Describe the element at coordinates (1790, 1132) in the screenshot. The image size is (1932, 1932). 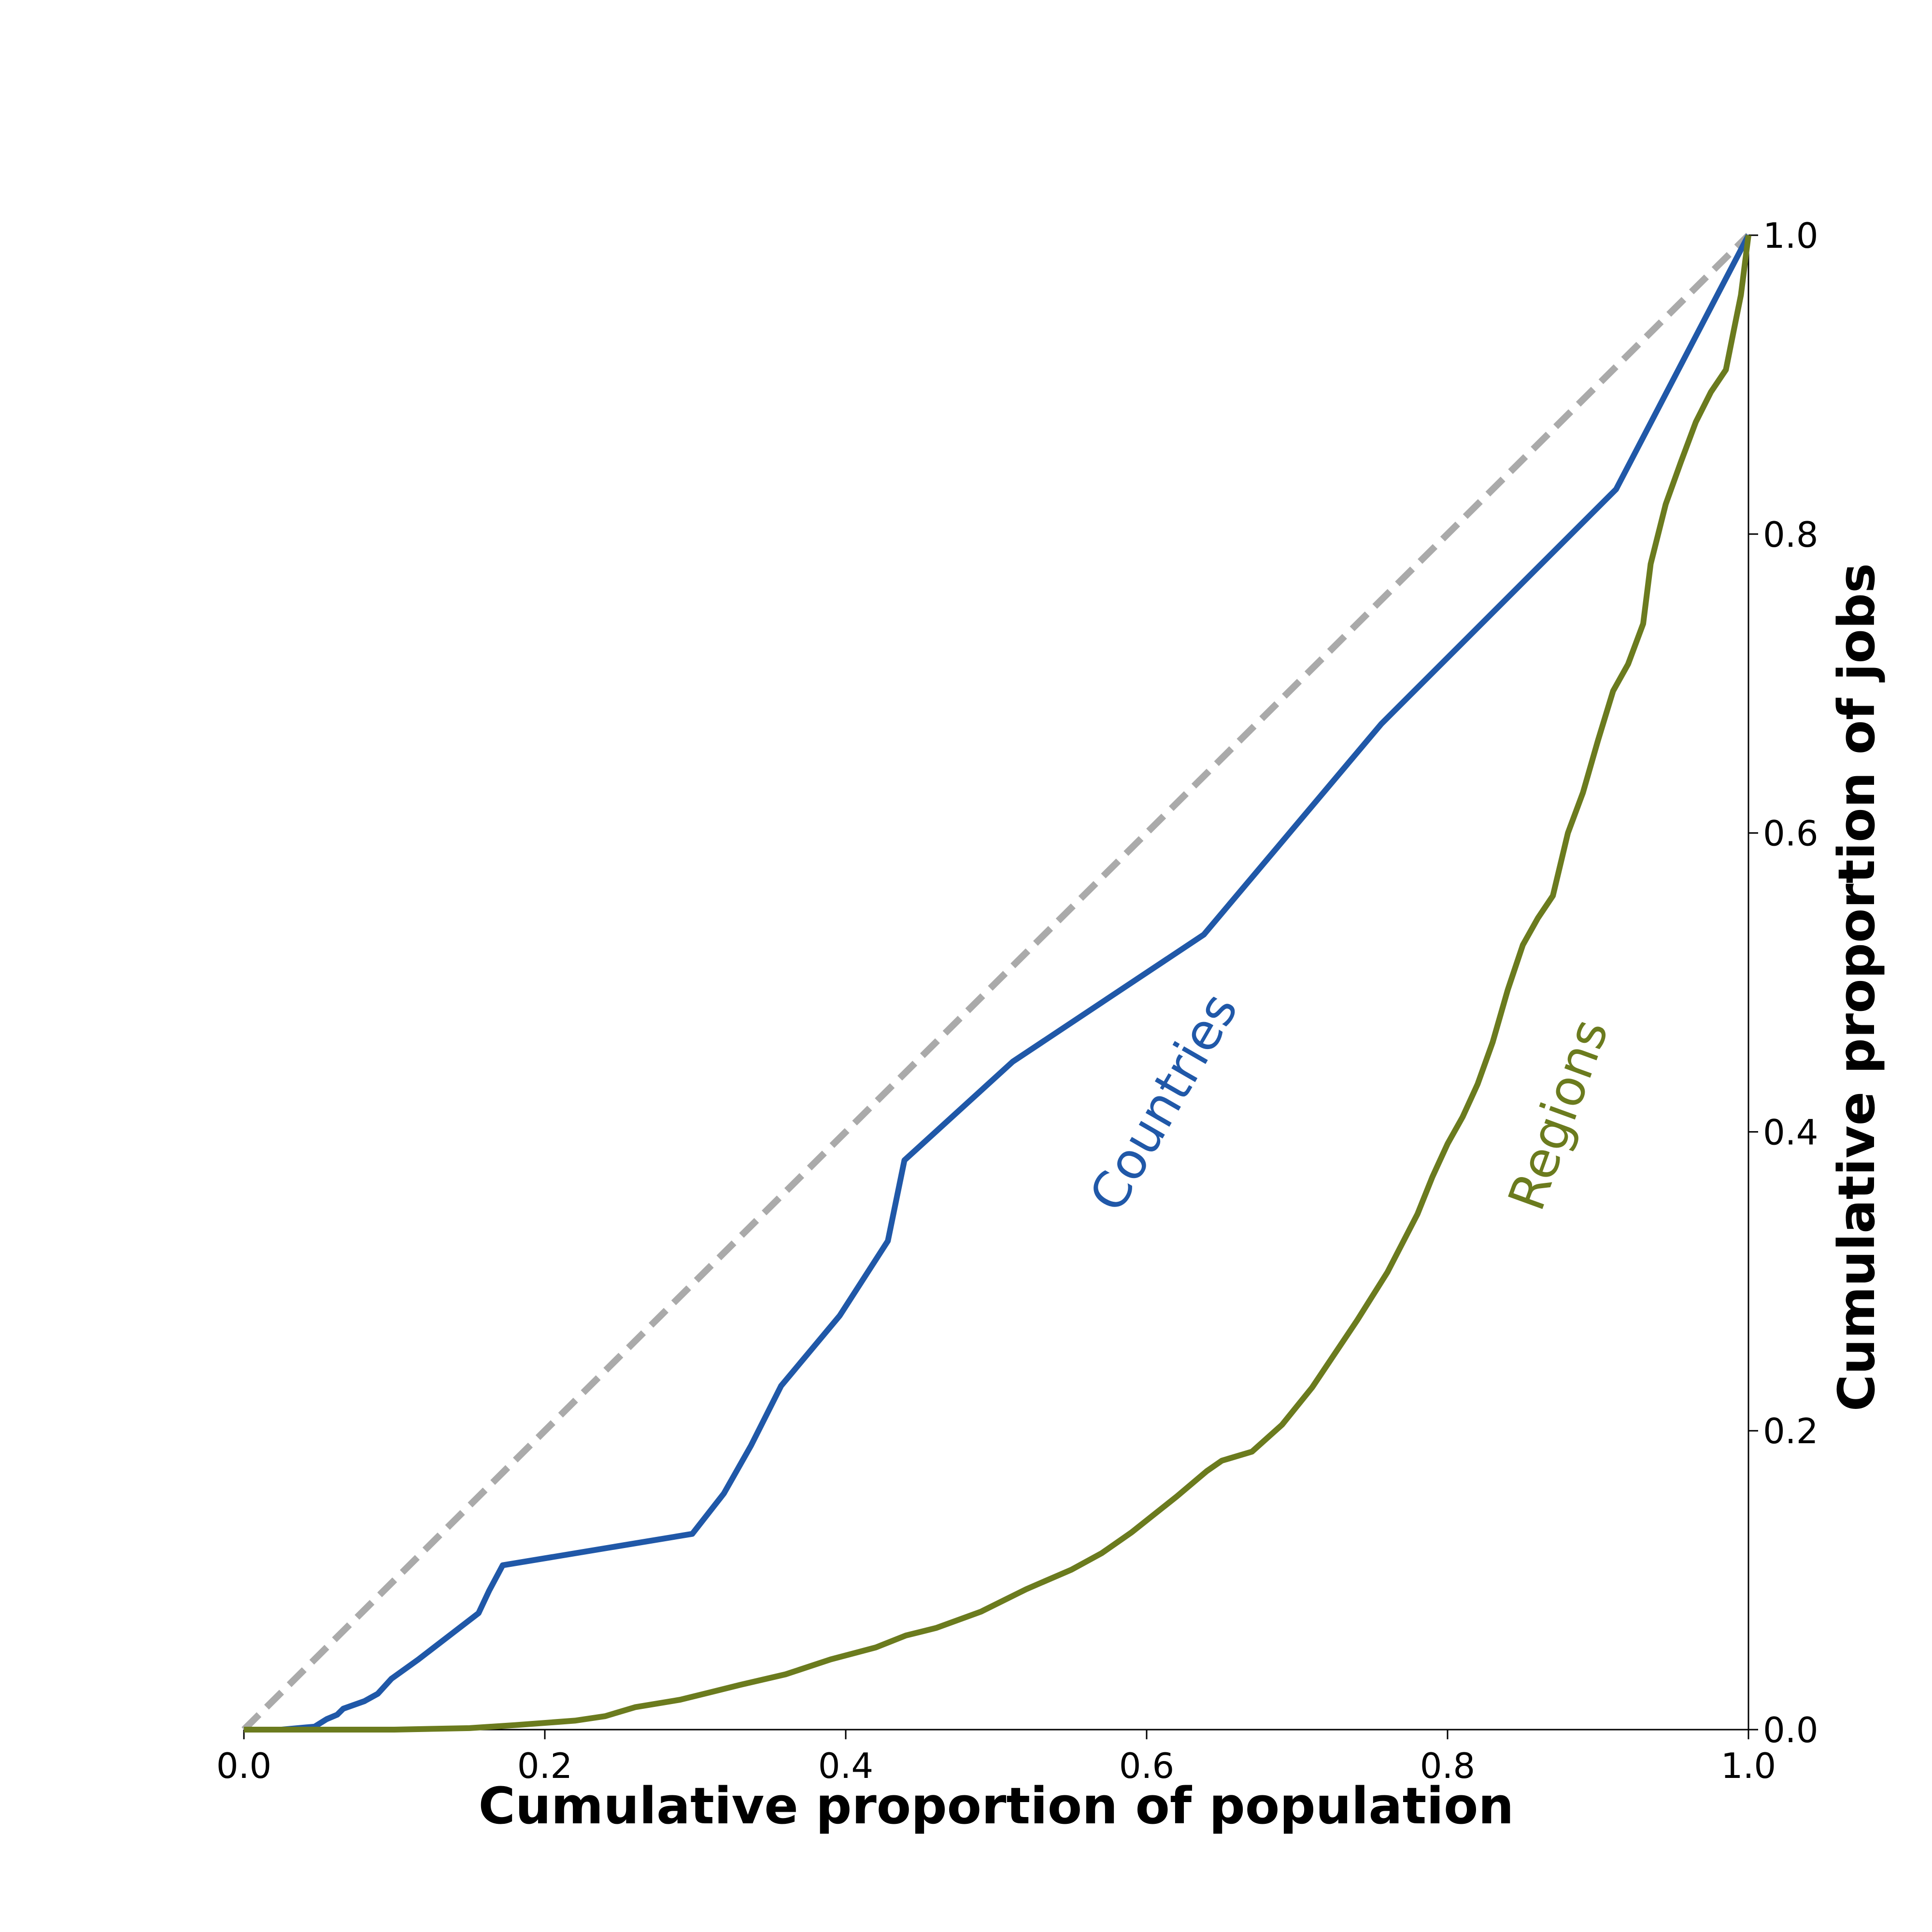
I see `y-tick-label: 0.4` at that location.